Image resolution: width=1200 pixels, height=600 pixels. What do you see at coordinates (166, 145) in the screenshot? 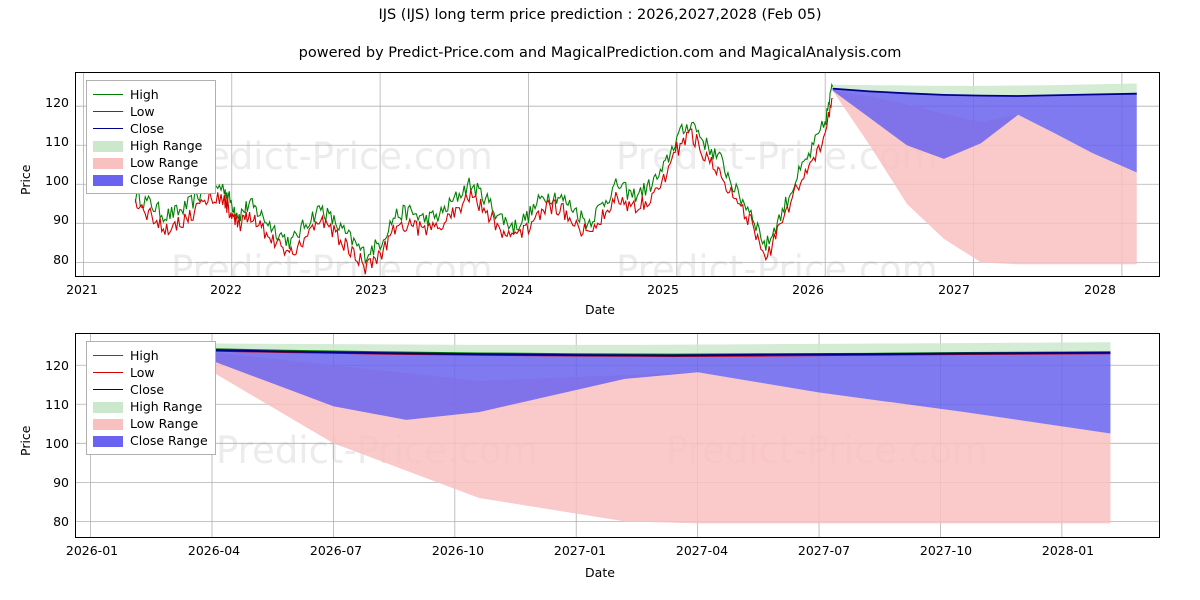
I see `legend-label-high-range: High Range` at bounding box center [166, 145].